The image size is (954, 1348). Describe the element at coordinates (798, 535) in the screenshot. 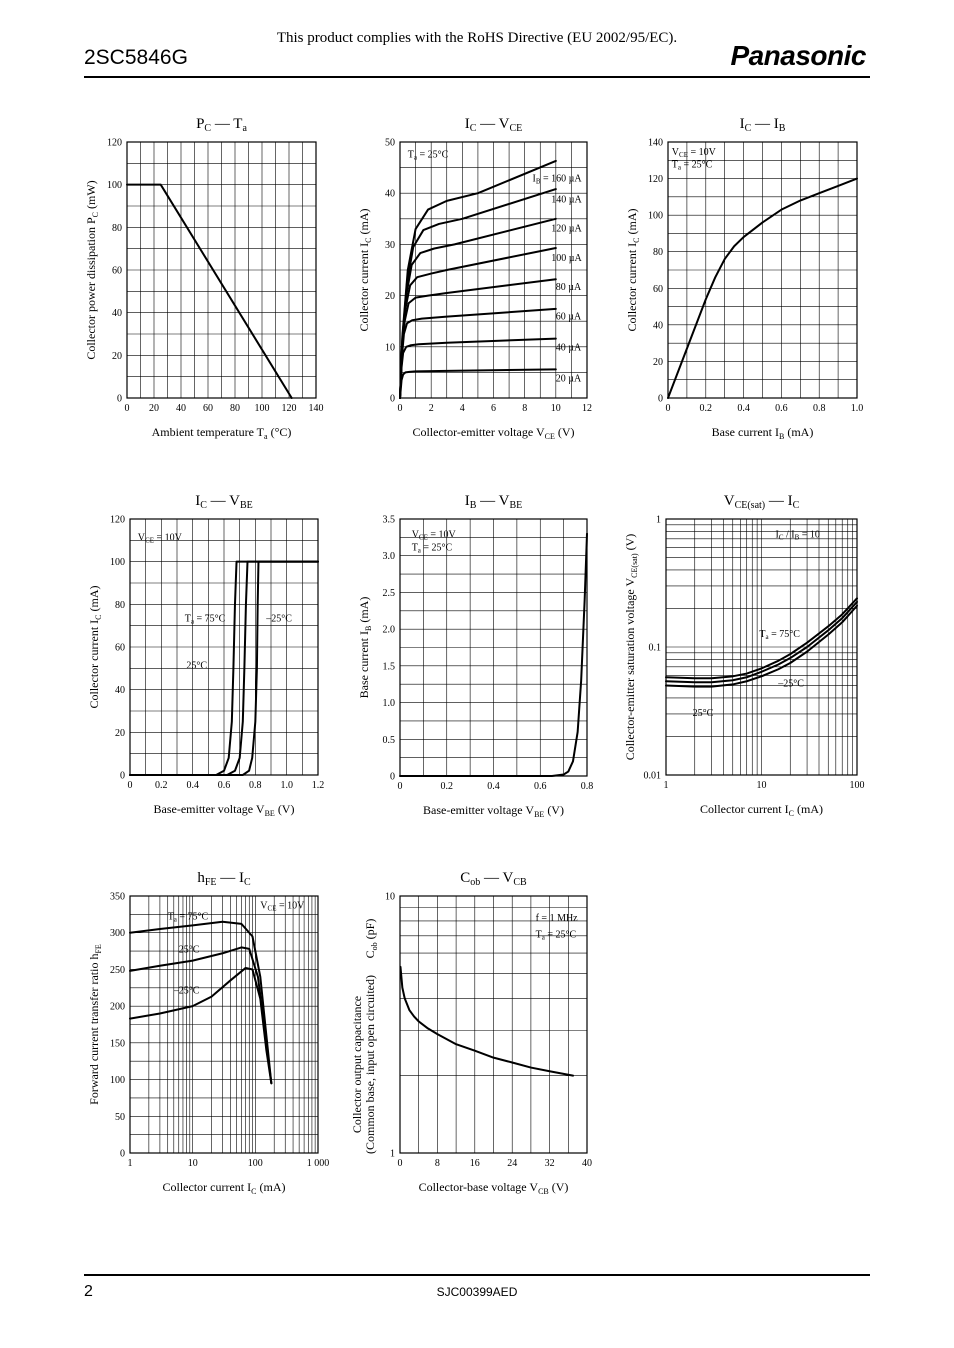

I see `annotation: IC / IB = 10` at that location.